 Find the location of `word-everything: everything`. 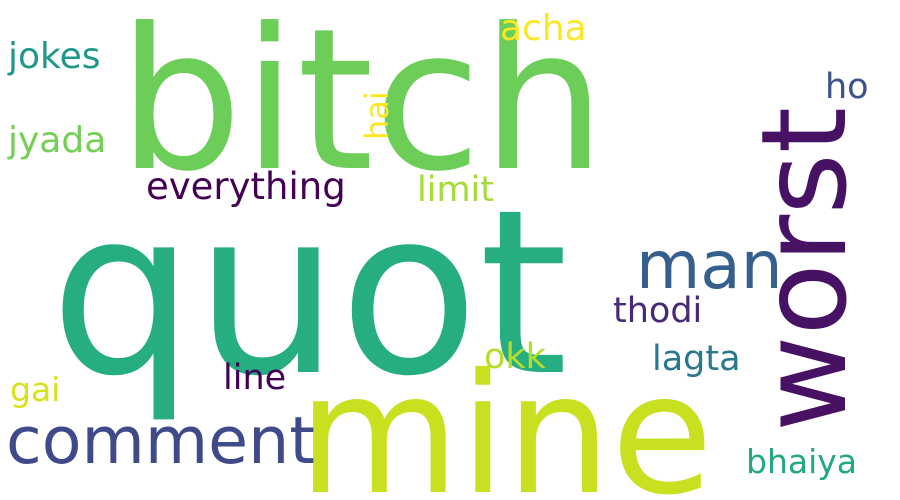

word-everything: everything is located at coordinates (246, 186).